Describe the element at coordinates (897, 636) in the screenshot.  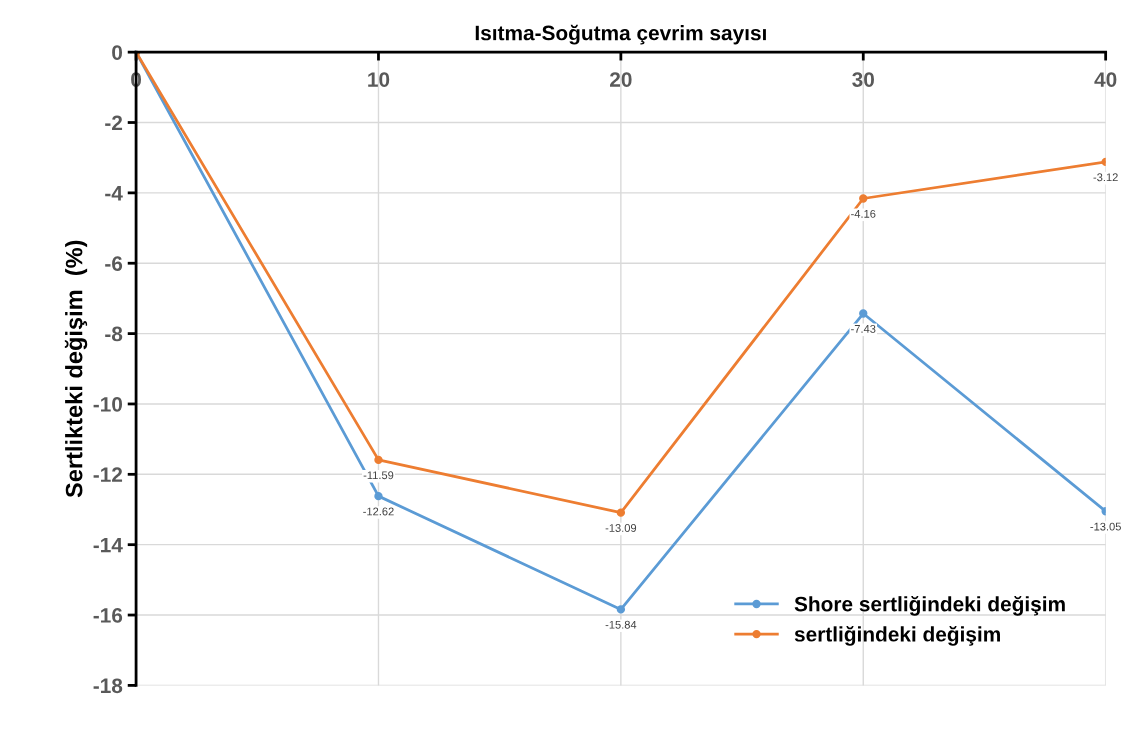
I see `legend-label: sertliğindeki değişim` at that location.